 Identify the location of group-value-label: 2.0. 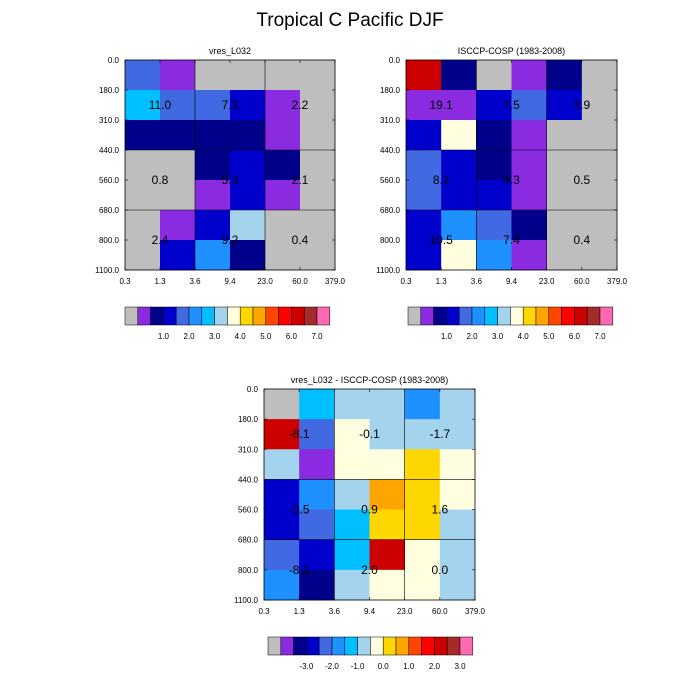
(369, 570).